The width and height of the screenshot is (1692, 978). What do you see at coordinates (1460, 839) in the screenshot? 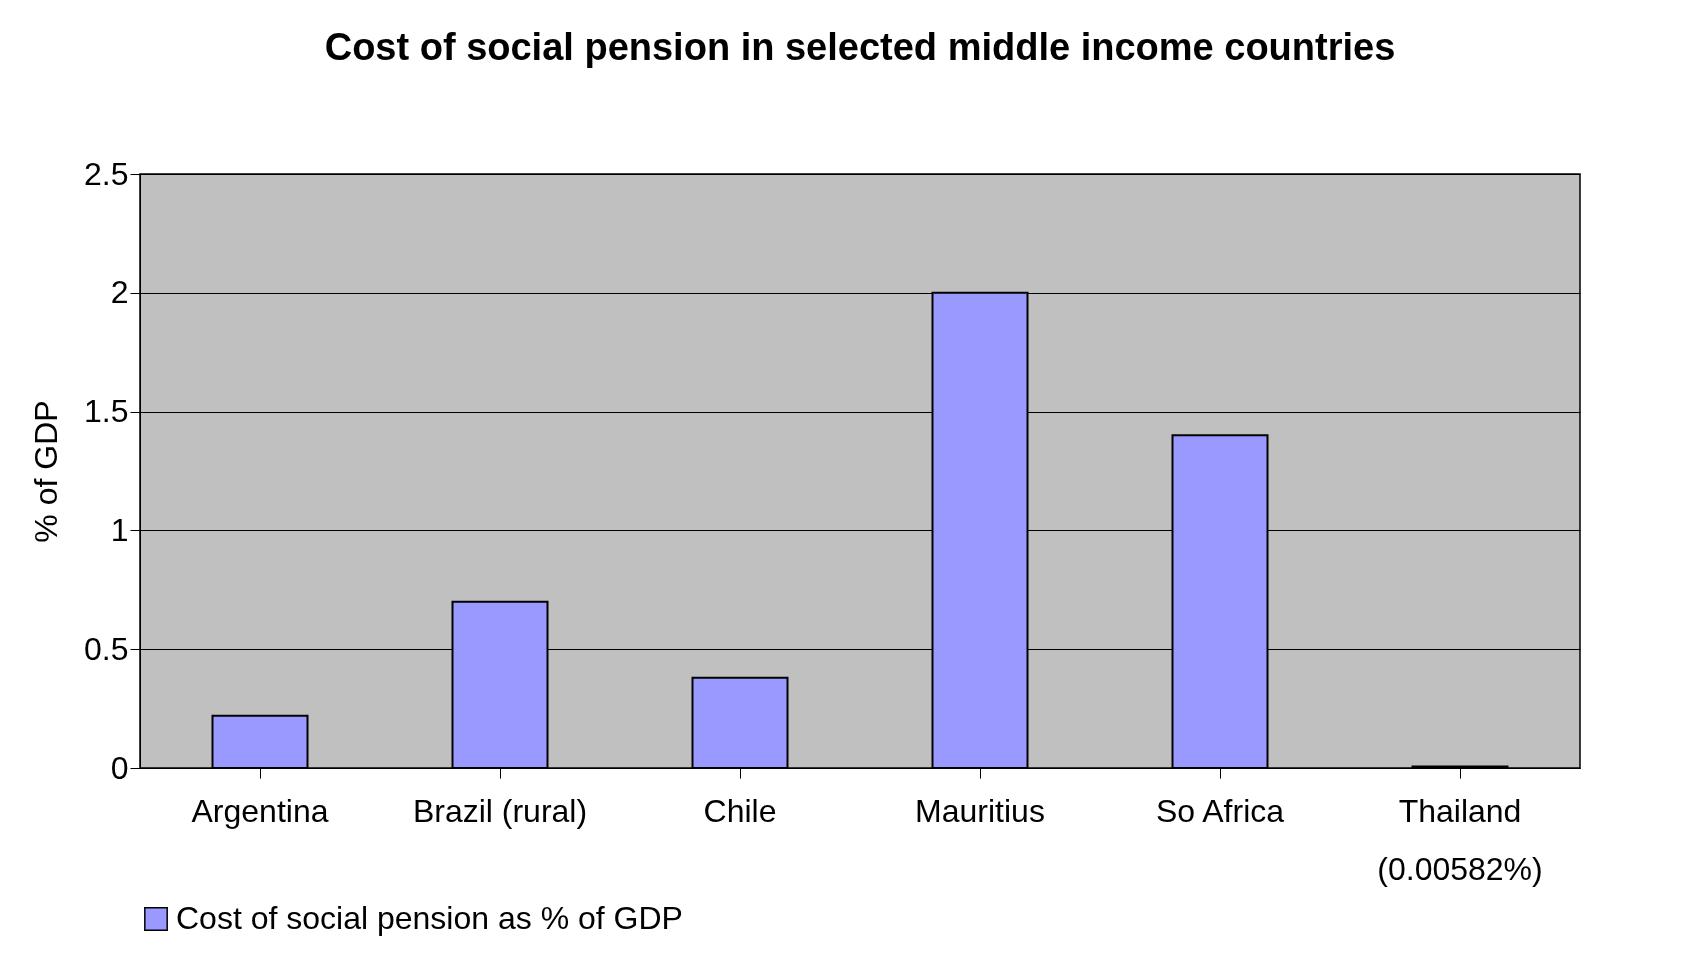
I see `x-tick-label: Thailand (0.00582%)` at bounding box center [1460, 839].